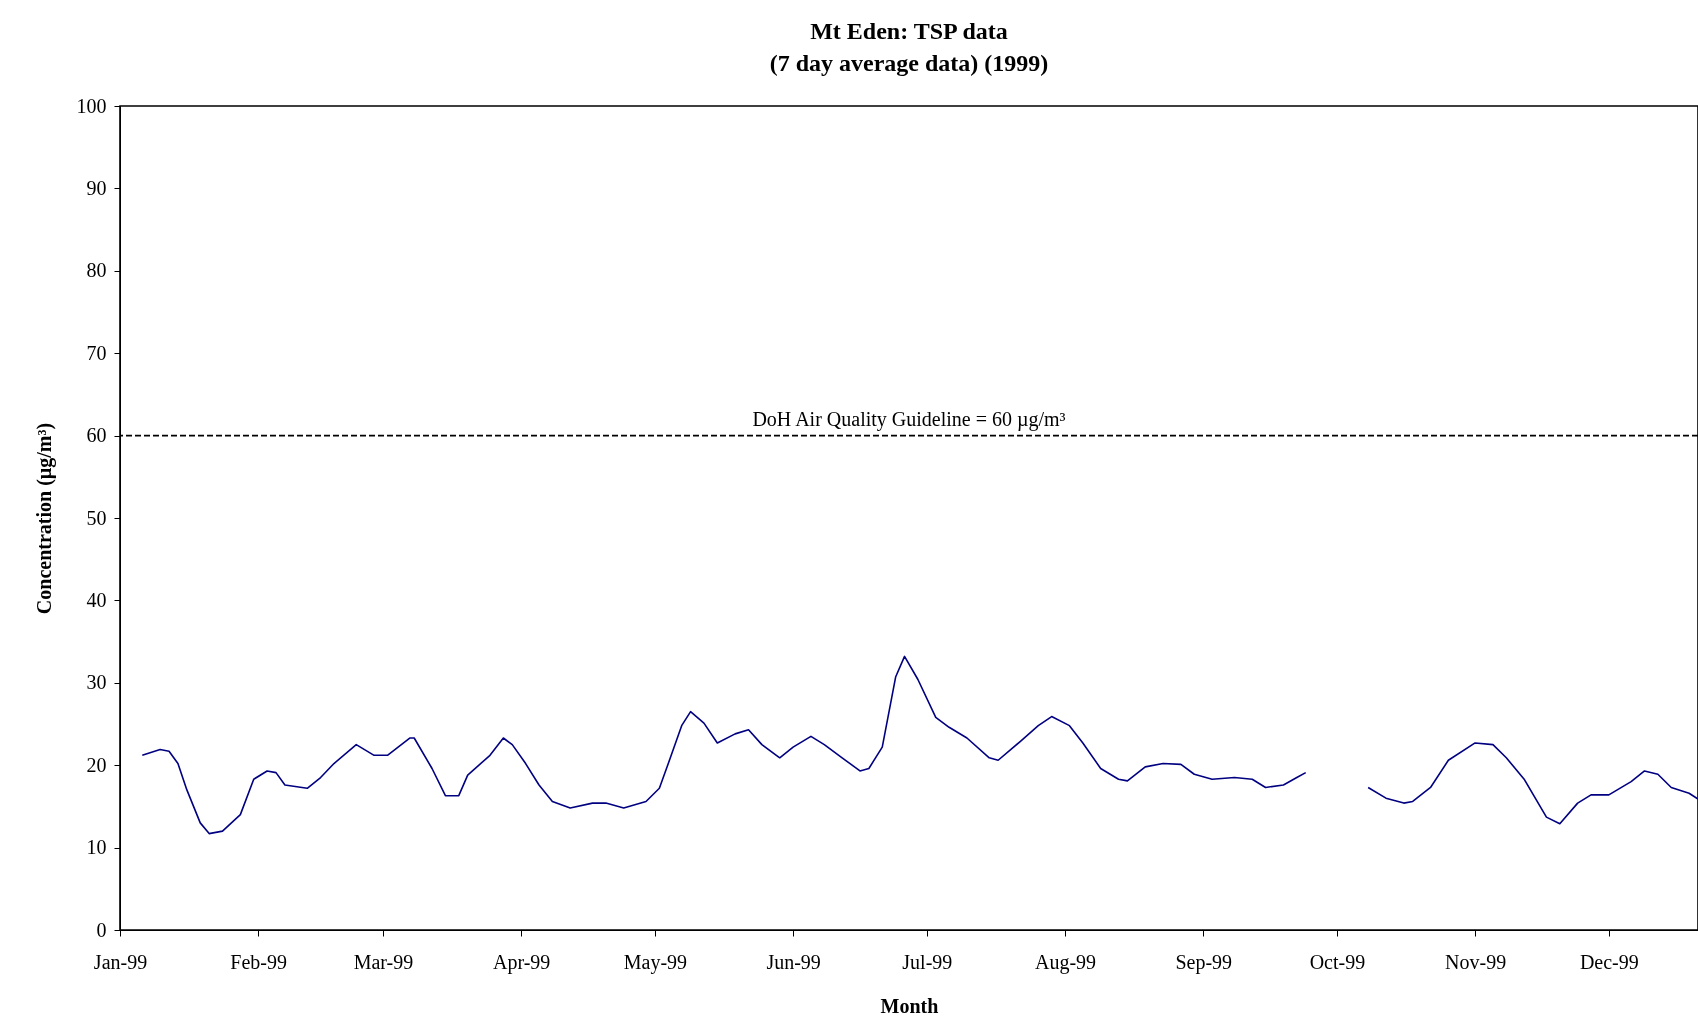 The width and height of the screenshot is (1698, 1035). Describe the element at coordinates (1609, 961) in the screenshot. I see `x-tick-label: Dec-99` at that location.